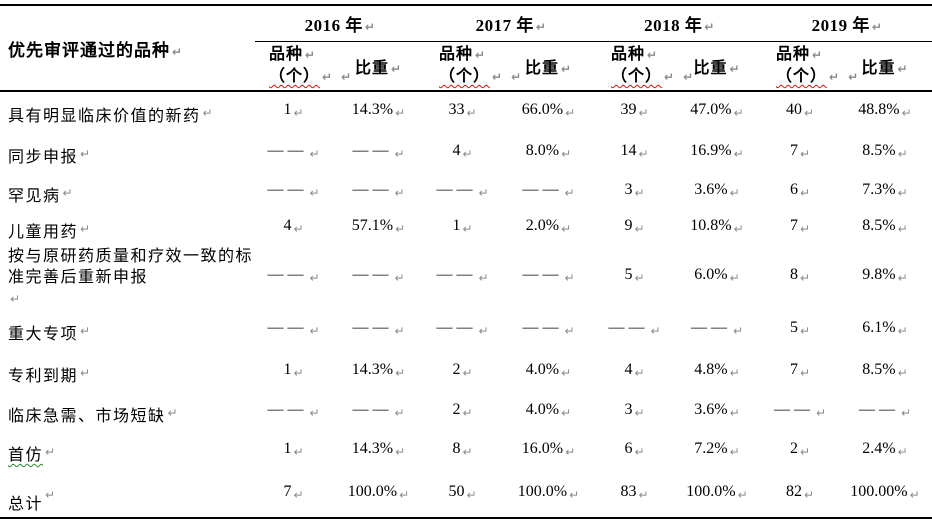 This screenshot has width=932, height=523. I want to click on cell-value: 16.9%, so click(711, 150).